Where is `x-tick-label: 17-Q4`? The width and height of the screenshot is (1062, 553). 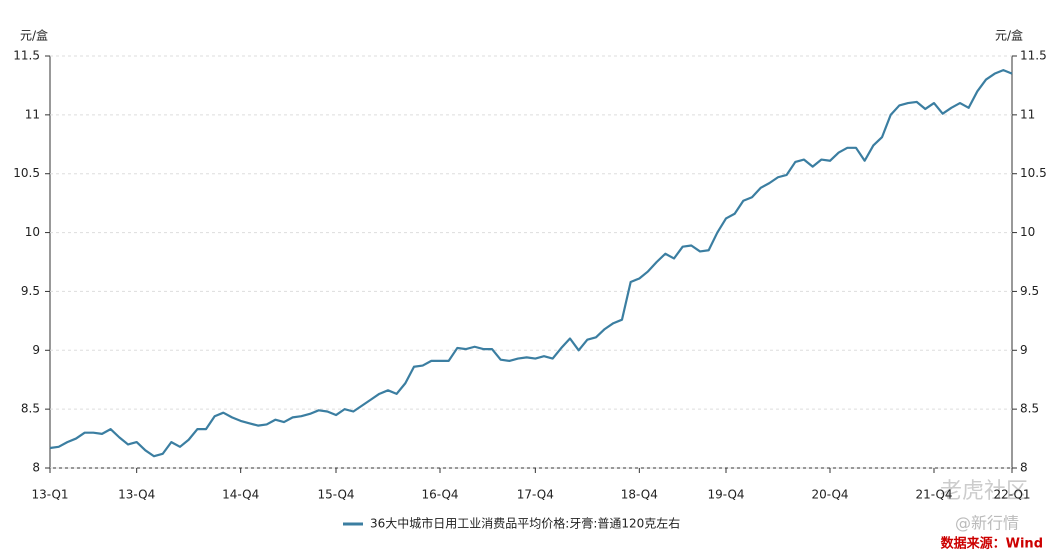
x-tick-label: 17-Q4 is located at coordinates (535, 495).